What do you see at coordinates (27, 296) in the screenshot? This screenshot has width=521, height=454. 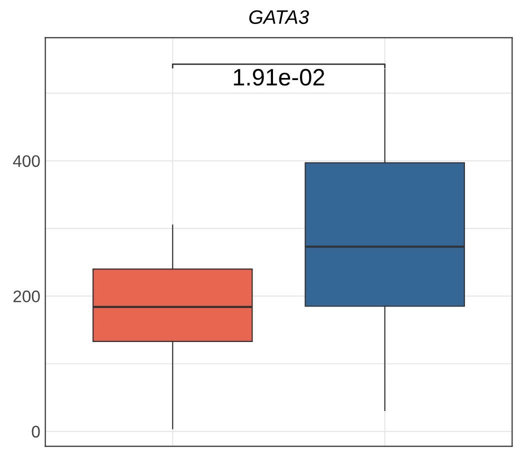 I see `y-tick-label: 200` at bounding box center [27, 296].